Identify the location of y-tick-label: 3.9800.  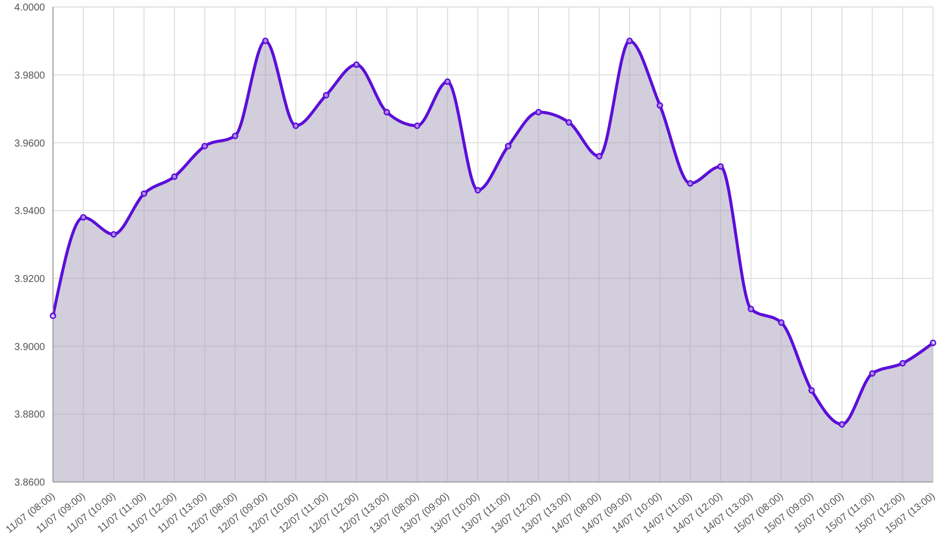
(30, 76).